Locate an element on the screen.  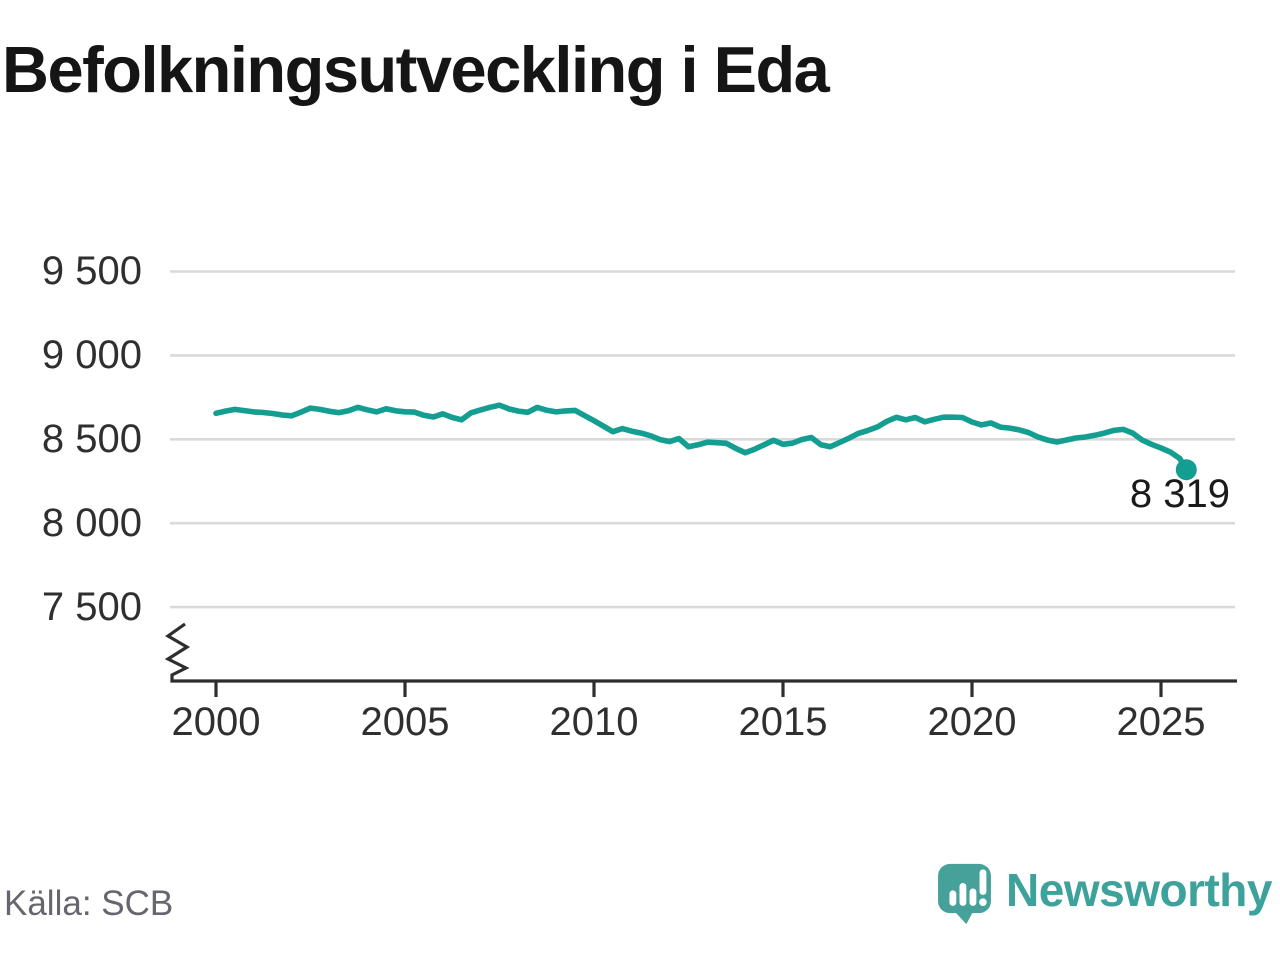
last-value-annotation: 8 319 is located at coordinates (1179, 494).